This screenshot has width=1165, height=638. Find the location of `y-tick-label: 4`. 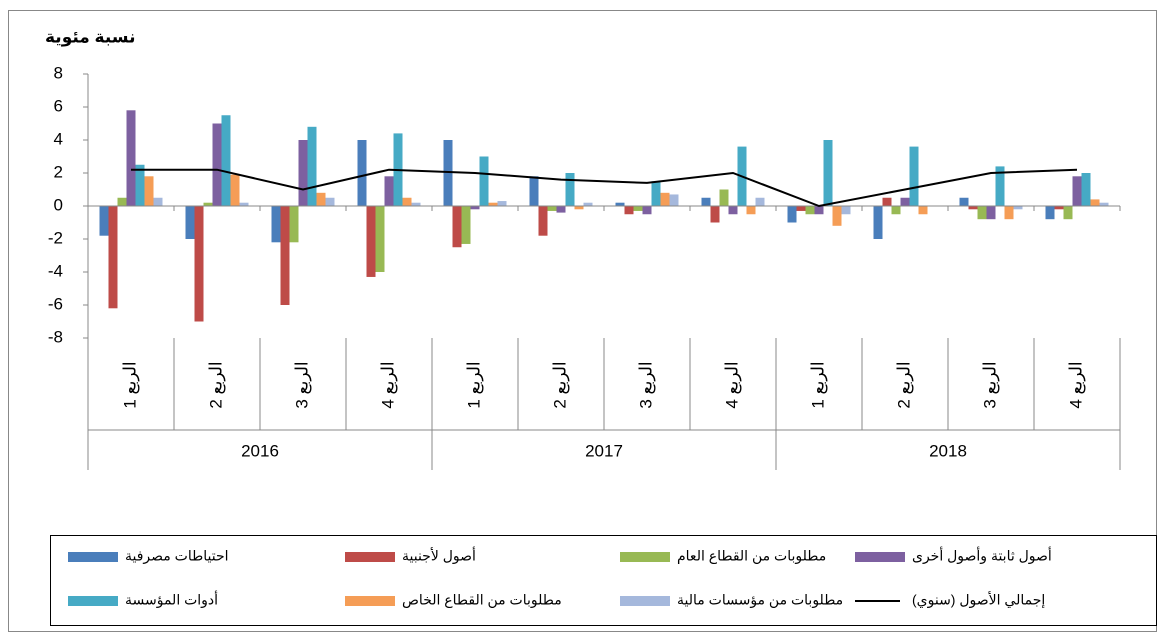

y-tick-label: 4 is located at coordinates (58, 138).